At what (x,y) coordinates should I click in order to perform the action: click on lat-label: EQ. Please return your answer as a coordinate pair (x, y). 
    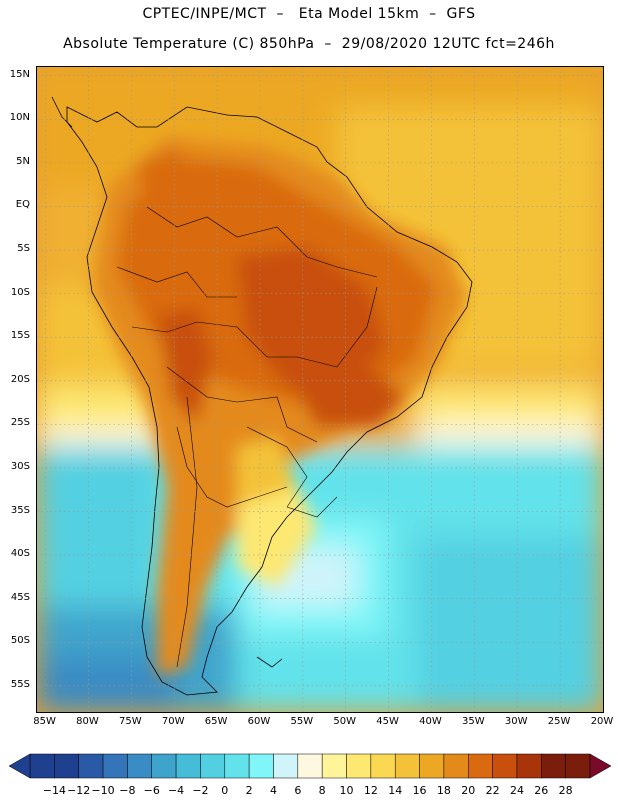
    Looking at the image, I should click on (22, 205).